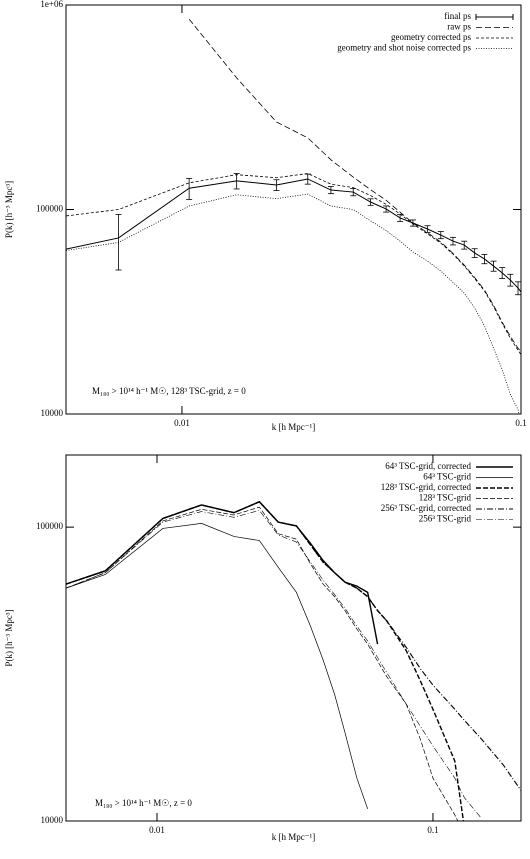  Describe the element at coordinates (428, 466) in the screenshot. I see `legend-label: 64³ TSC-grid, corrected` at that location.